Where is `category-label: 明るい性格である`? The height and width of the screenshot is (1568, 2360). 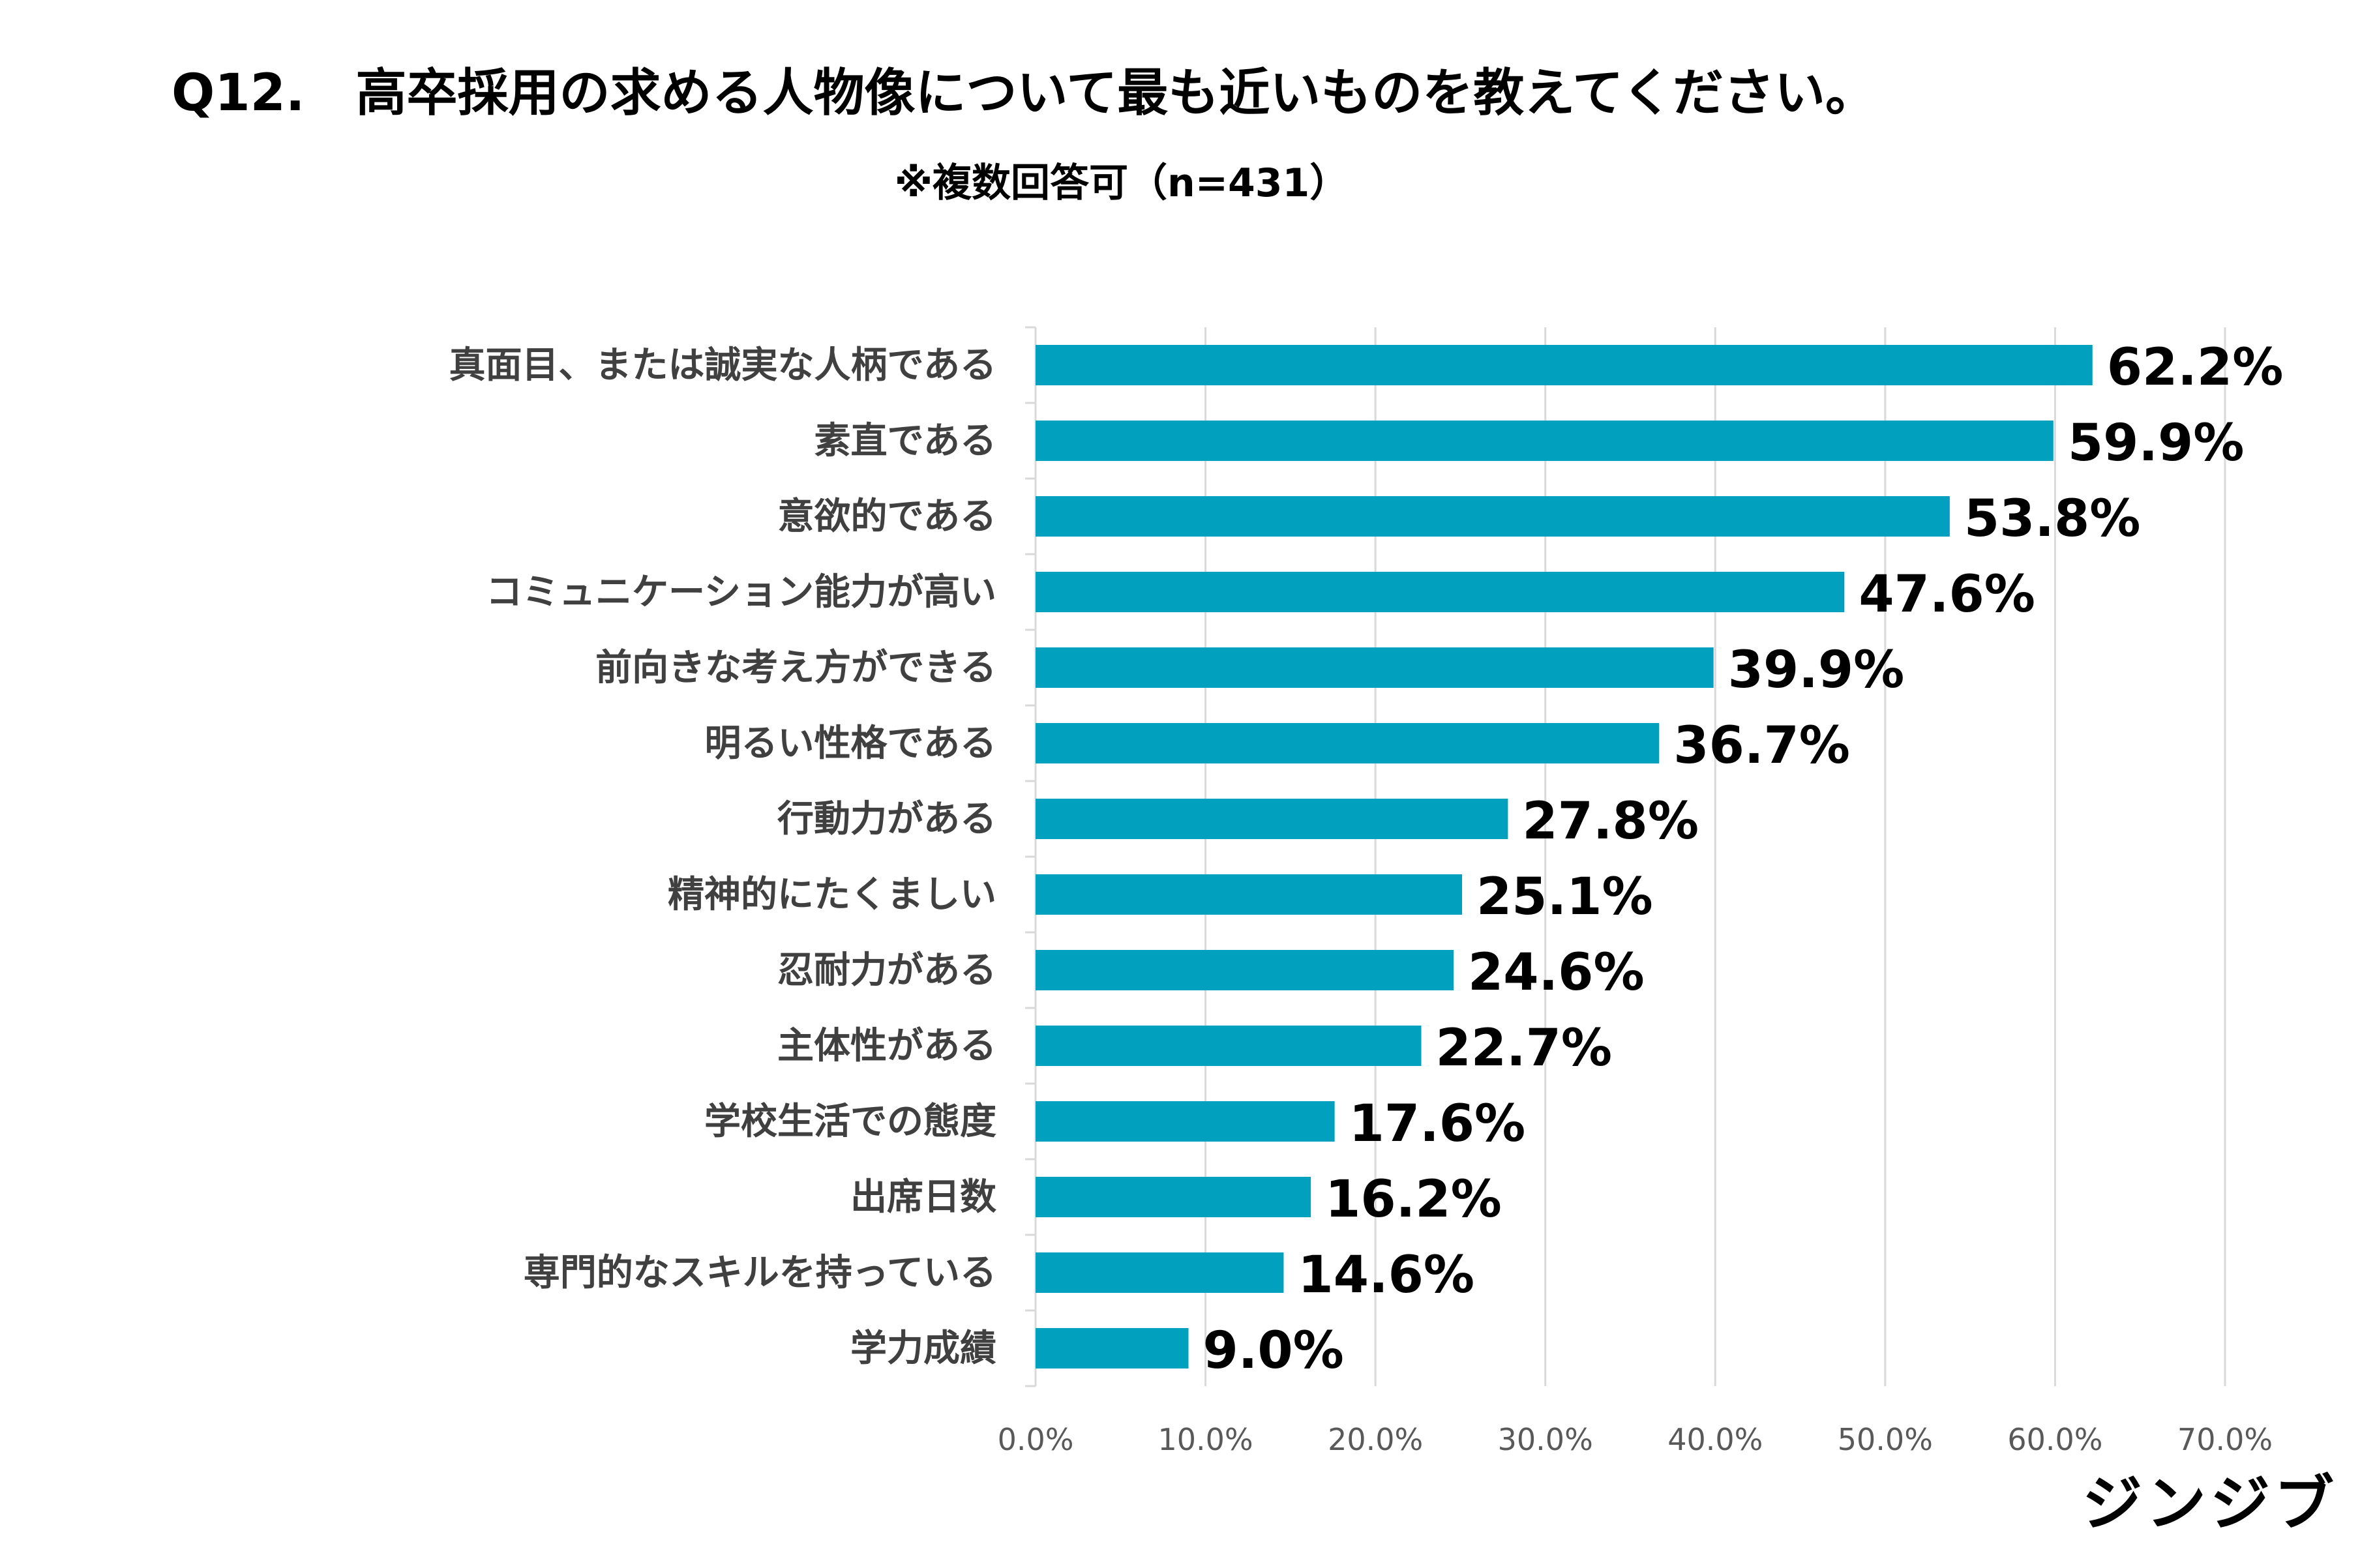
category-label: 明るい性格である is located at coordinates (851, 743).